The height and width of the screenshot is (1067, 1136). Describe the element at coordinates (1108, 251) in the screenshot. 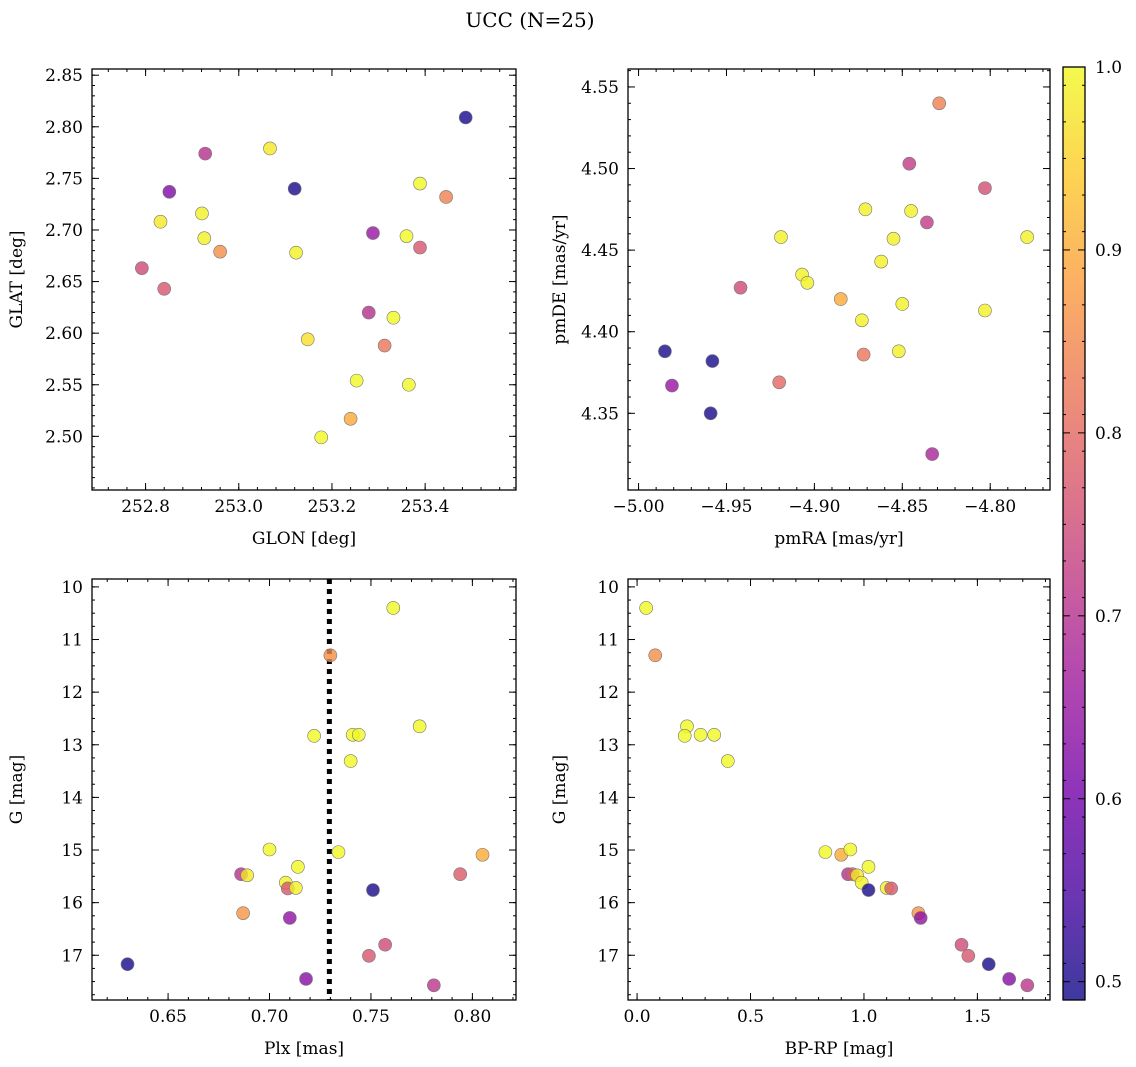

I see `colorbar-tick-label: 0.9` at that location.